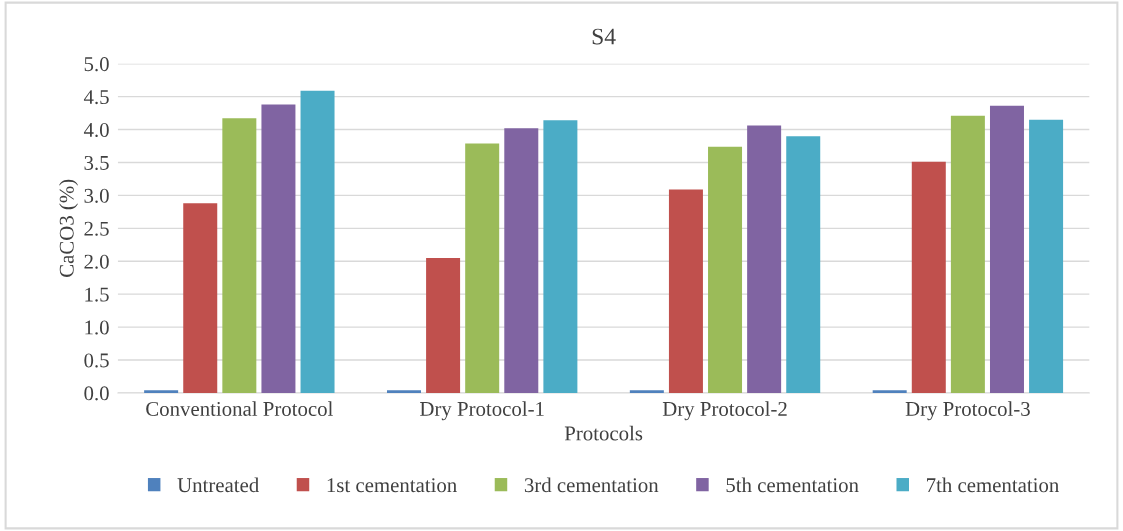 This screenshot has height=531, width=1123. What do you see at coordinates (97, 294) in the screenshot?
I see `y-tick-label: 1.5` at bounding box center [97, 294].